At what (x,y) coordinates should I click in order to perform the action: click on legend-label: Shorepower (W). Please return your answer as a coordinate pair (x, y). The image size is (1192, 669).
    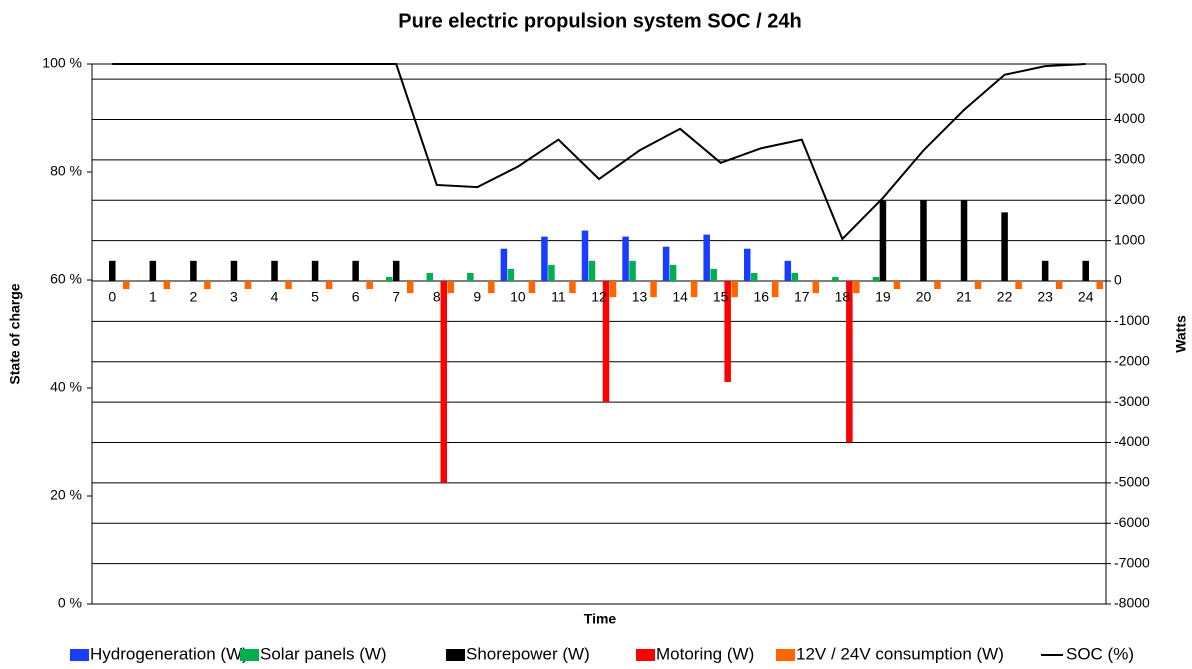
    Looking at the image, I should click on (528, 653).